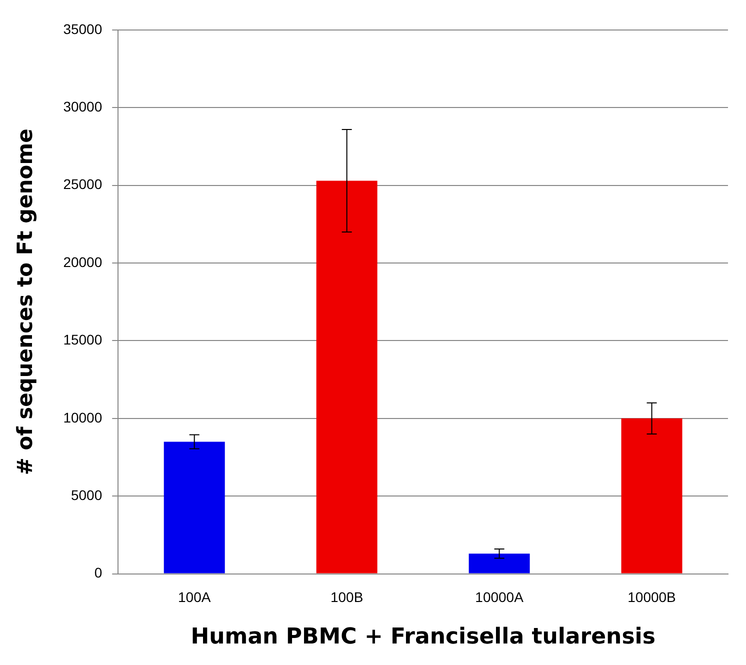 The height and width of the screenshot is (665, 746). I want to click on x-axis-title: Human PBMC + Francisella tularensis, so click(423, 637).